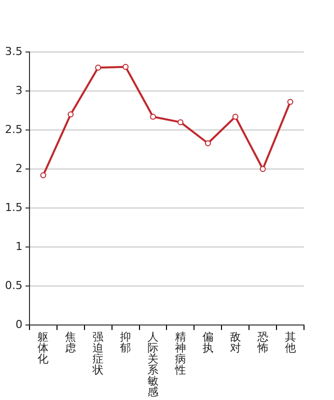 Image resolution: width=334 pixels, height=400 pixels. What do you see at coordinates (180, 353) in the screenshot?
I see `x-tick-label: 精神病性` at bounding box center [180, 353].